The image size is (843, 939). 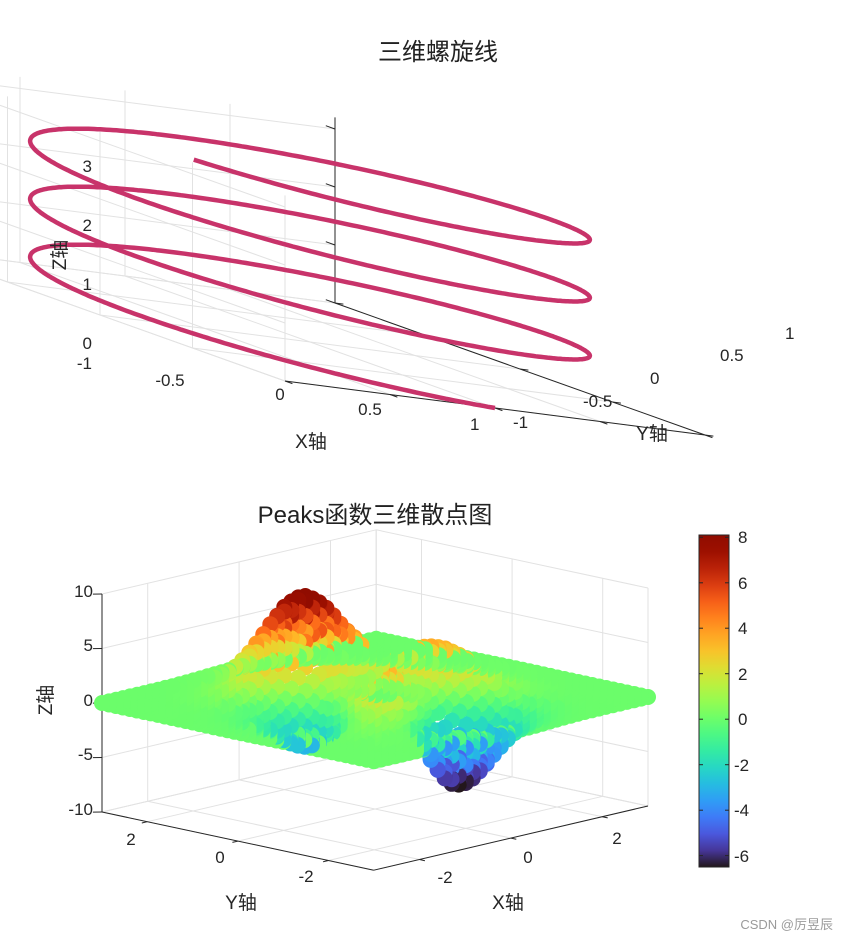 I want to click on helix-ztick-1: 1, so click(x=87, y=284).